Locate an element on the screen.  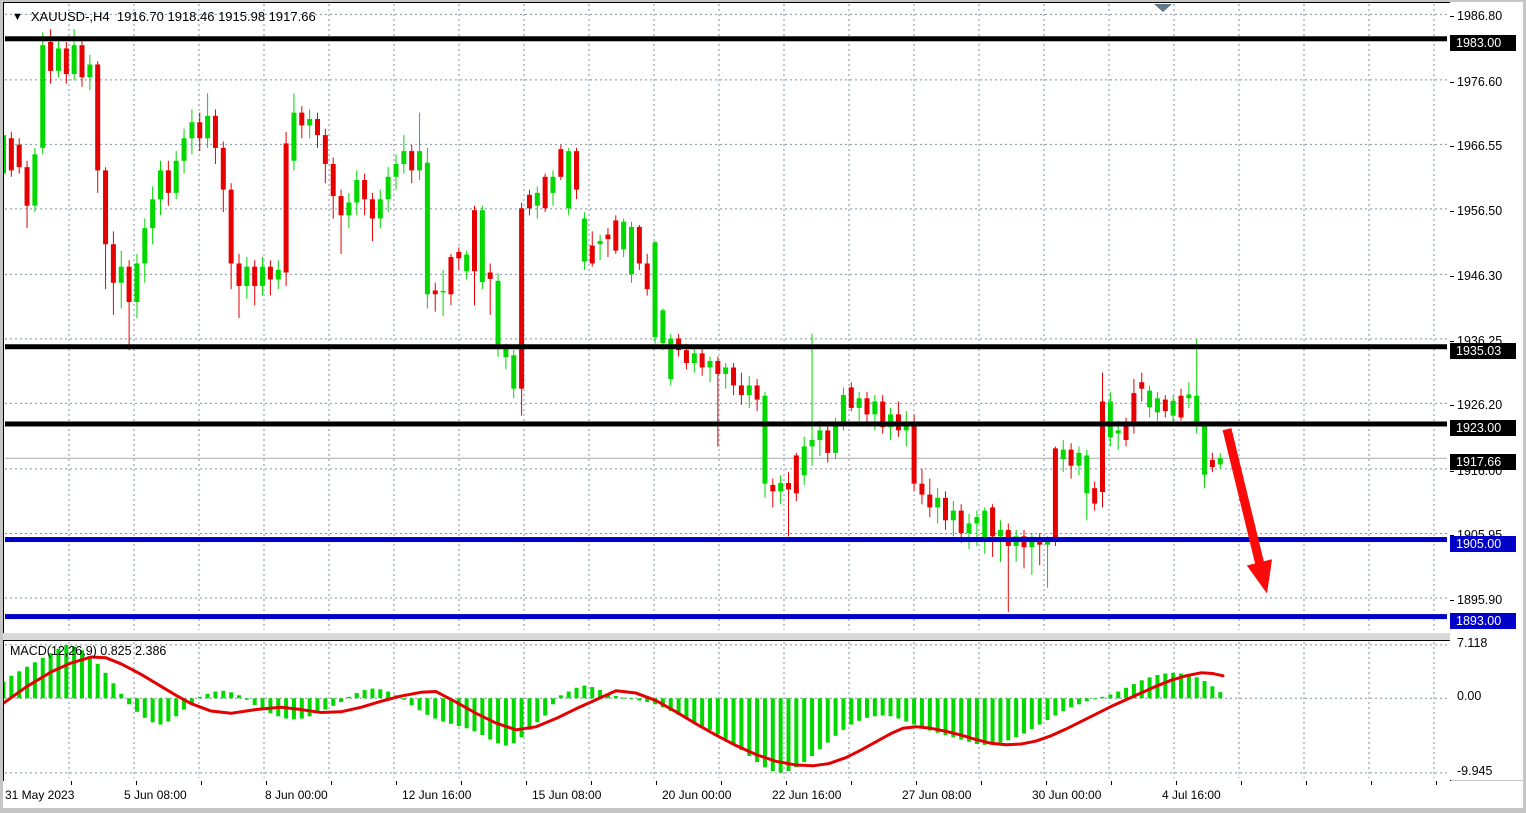
price-tick-label: 1946.30 is located at coordinates (1480, 276).